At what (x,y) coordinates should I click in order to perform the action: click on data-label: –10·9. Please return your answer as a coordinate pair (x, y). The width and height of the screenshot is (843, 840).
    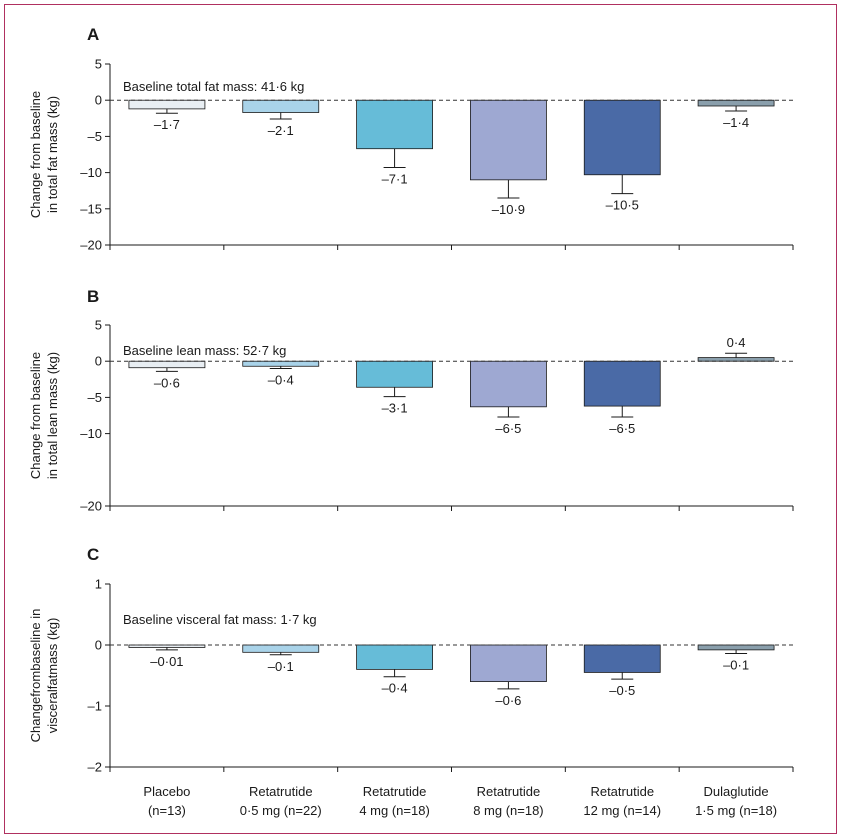
    Looking at the image, I should click on (508, 209).